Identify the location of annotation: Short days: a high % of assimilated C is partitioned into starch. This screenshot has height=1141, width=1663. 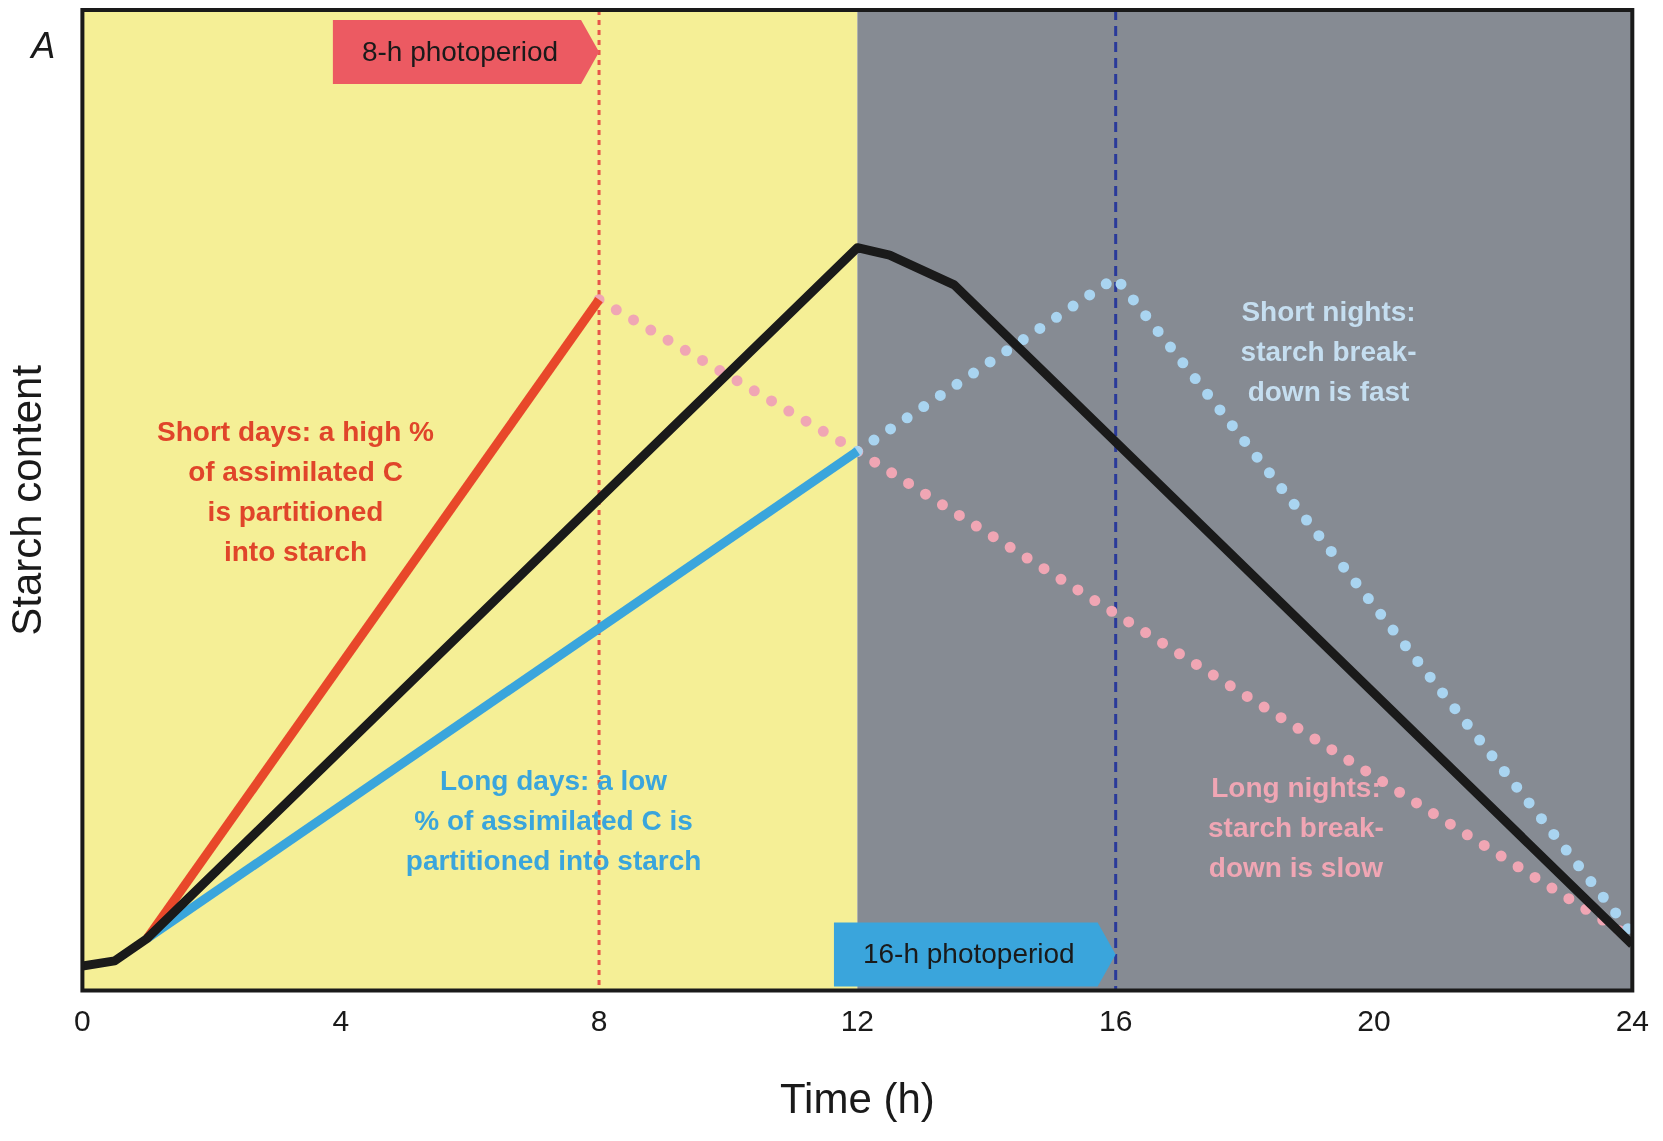
(296, 491).